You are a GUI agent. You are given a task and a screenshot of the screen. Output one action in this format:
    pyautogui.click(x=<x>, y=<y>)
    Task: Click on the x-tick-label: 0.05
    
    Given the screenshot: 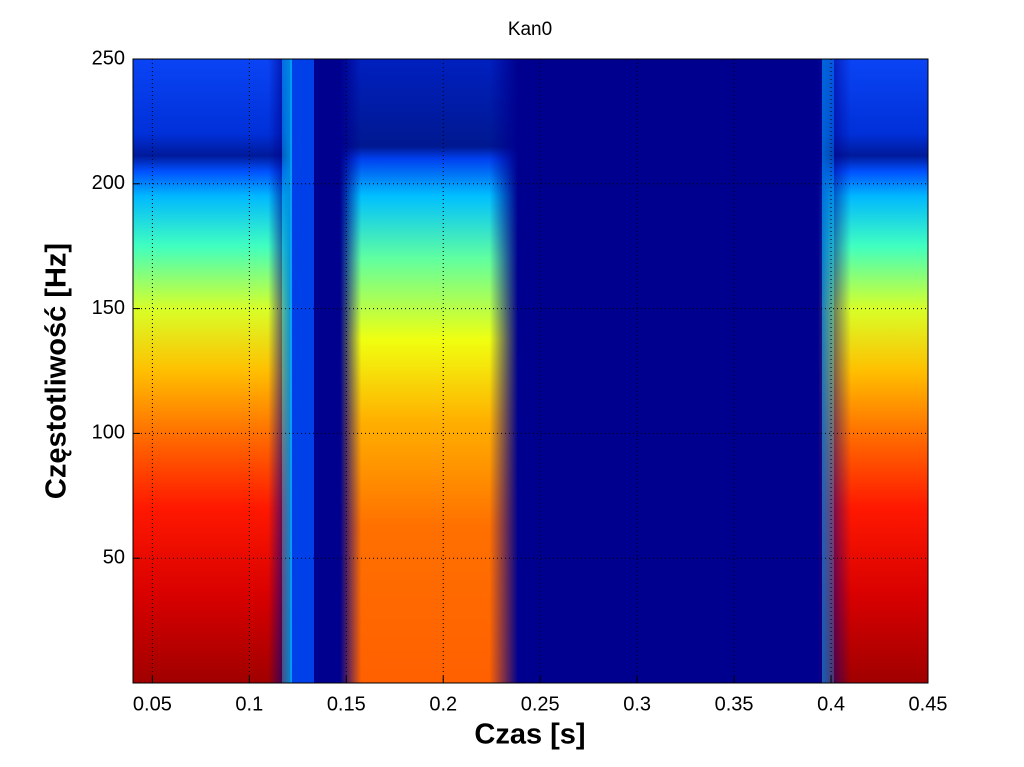 What is the action you would take?
    pyautogui.click(x=152, y=704)
    